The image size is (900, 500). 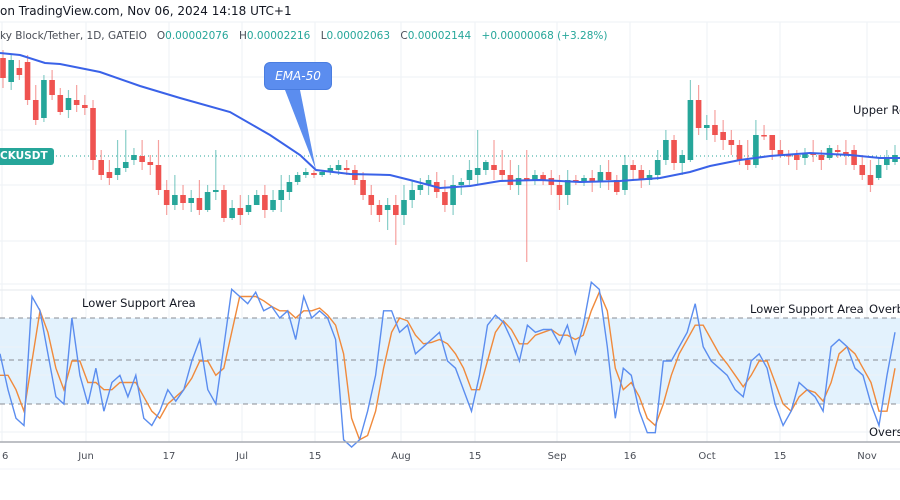 What do you see at coordinates (5, 456) in the screenshot?
I see `x-axis-label: 6` at bounding box center [5, 456].